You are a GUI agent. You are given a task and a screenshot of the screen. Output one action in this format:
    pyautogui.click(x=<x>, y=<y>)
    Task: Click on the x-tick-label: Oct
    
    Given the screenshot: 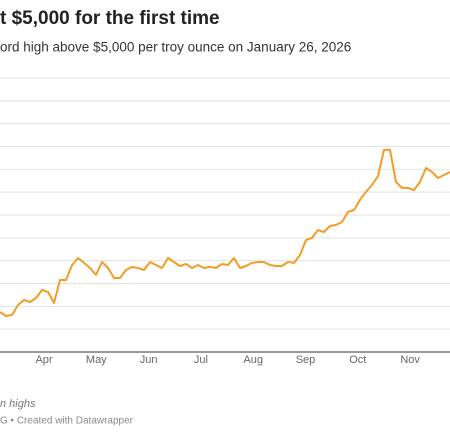 What is the action you would take?
    pyautogui.click(x=357, y=360)
    